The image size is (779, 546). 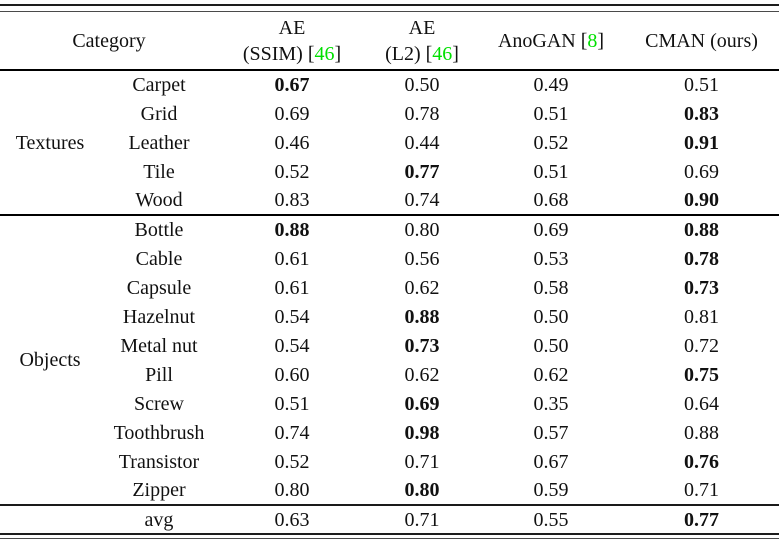 I want to click on category-cell: Grid, so click(x=159, y=113).